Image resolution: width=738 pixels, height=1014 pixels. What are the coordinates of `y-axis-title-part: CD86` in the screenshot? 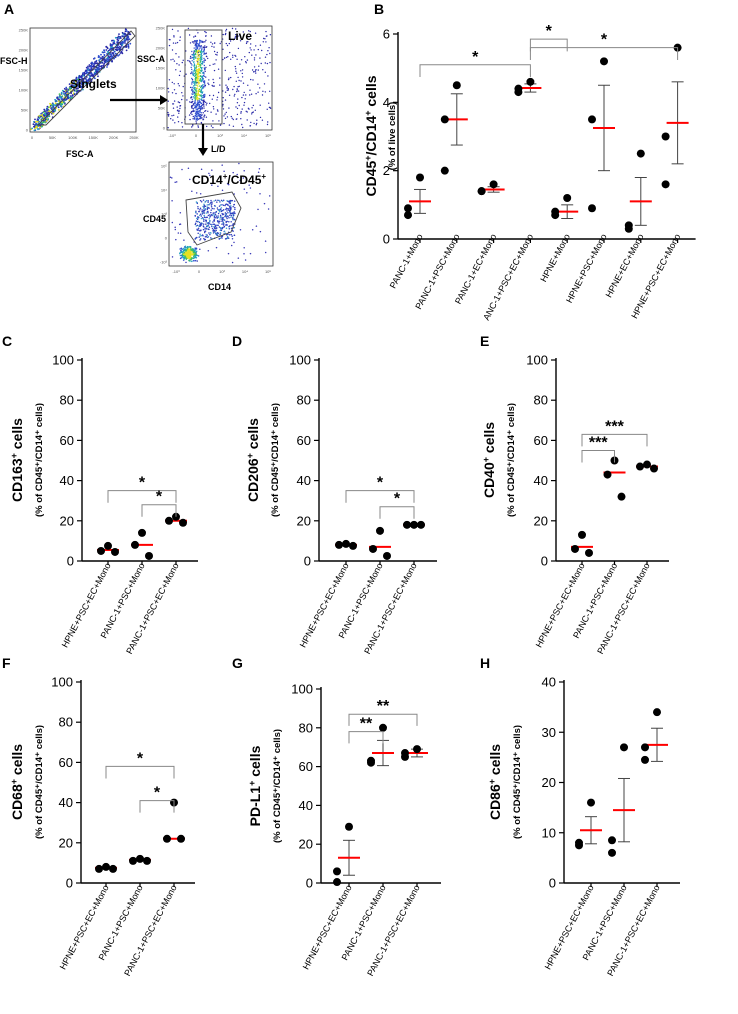 It's located at (495, 802).